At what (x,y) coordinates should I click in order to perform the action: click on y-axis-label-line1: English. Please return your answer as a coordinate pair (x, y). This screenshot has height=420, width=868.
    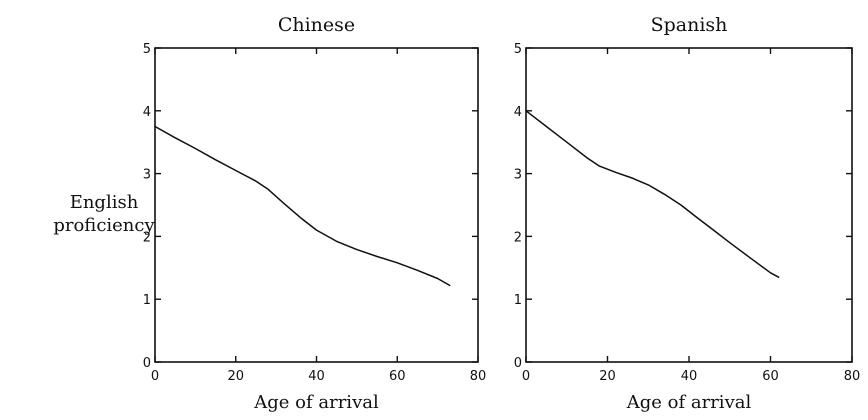
    Looking at the image, I should click on (104, 202).